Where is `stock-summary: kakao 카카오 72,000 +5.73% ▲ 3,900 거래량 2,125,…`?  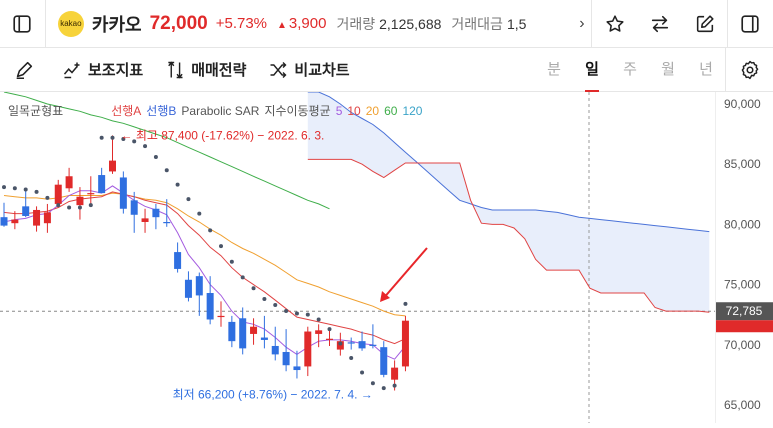 stock-summary: kakao 카카오 72,000 +5.73% ▲ 3,900 거래량 2,125,… is located at coordinates (309, 23).